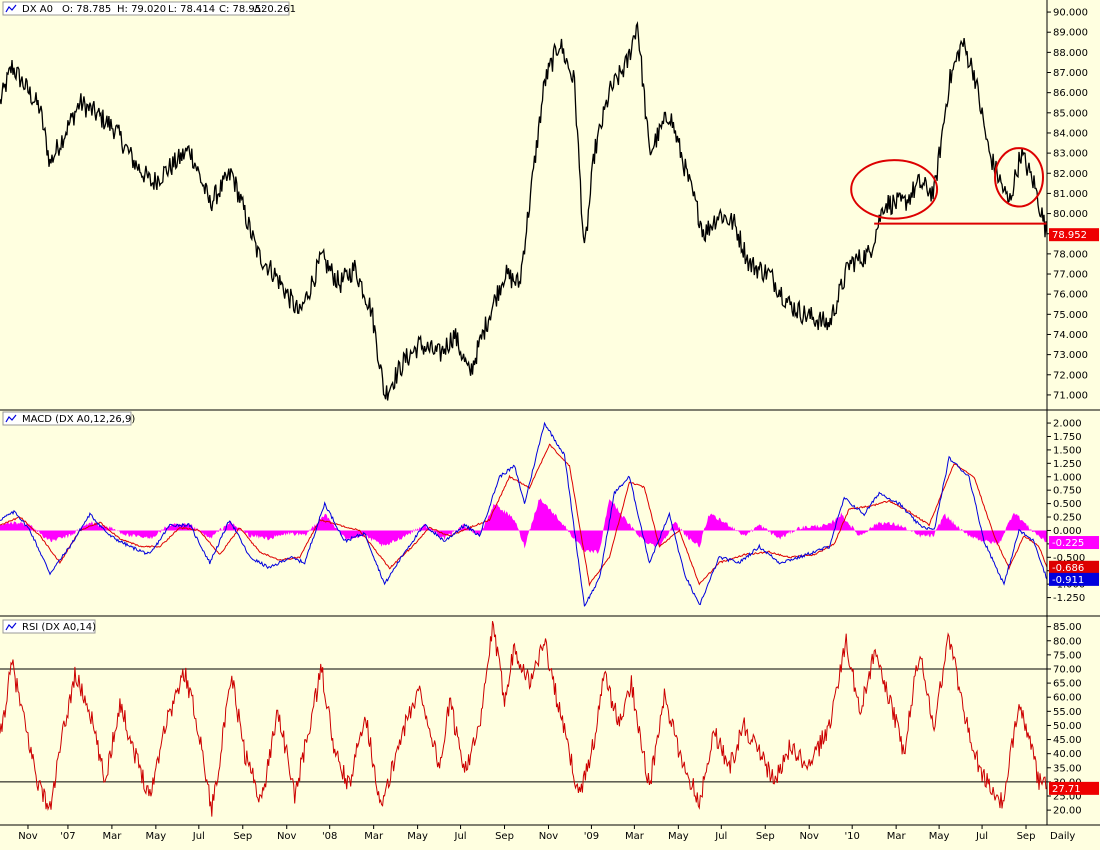 The image size is (1100, 850). What do you see at coordinates (1070, 275) in the screenshot?
I see `y-tick-label: 77.000` at bounding box center [1070, 275].